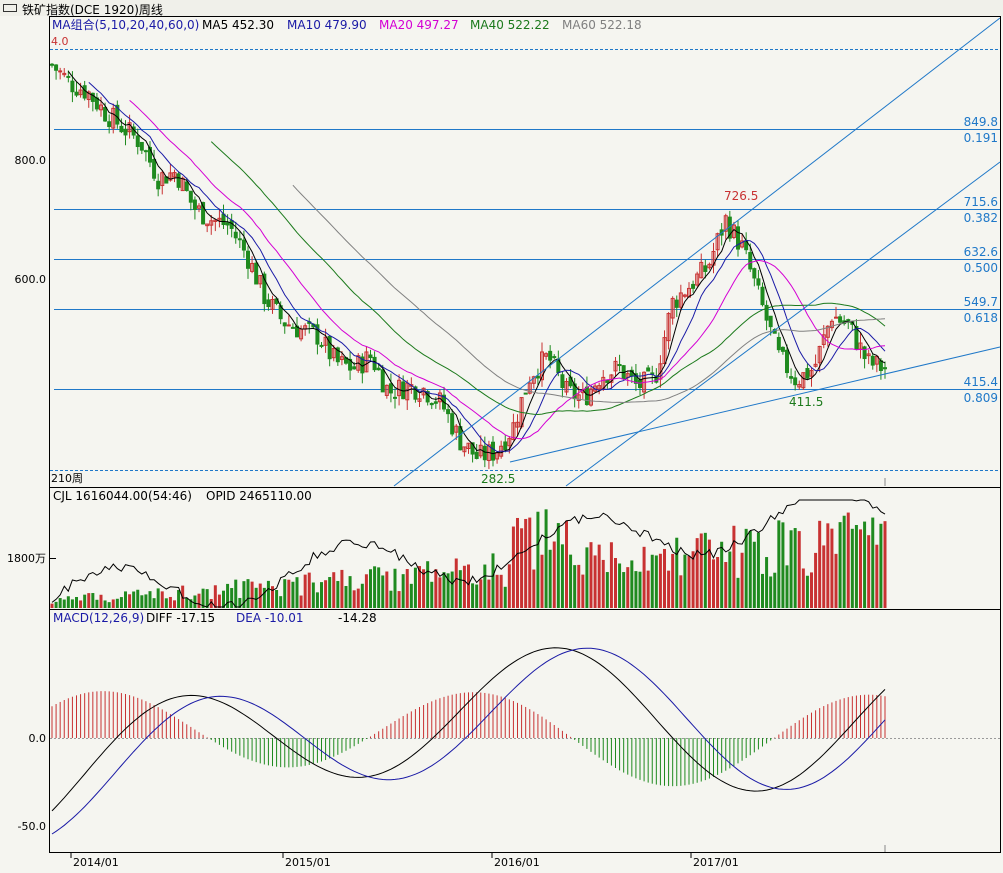 Image resolution: width=1003 pixels, height=873 pixels. I want to click on fib-ratio-2: 0.382, so click(981, 218).